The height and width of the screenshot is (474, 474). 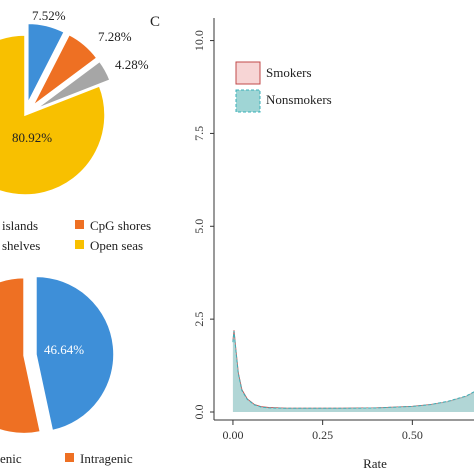 I want to click on legend-label-shores: CpG shores, so click(x=120, y=225).